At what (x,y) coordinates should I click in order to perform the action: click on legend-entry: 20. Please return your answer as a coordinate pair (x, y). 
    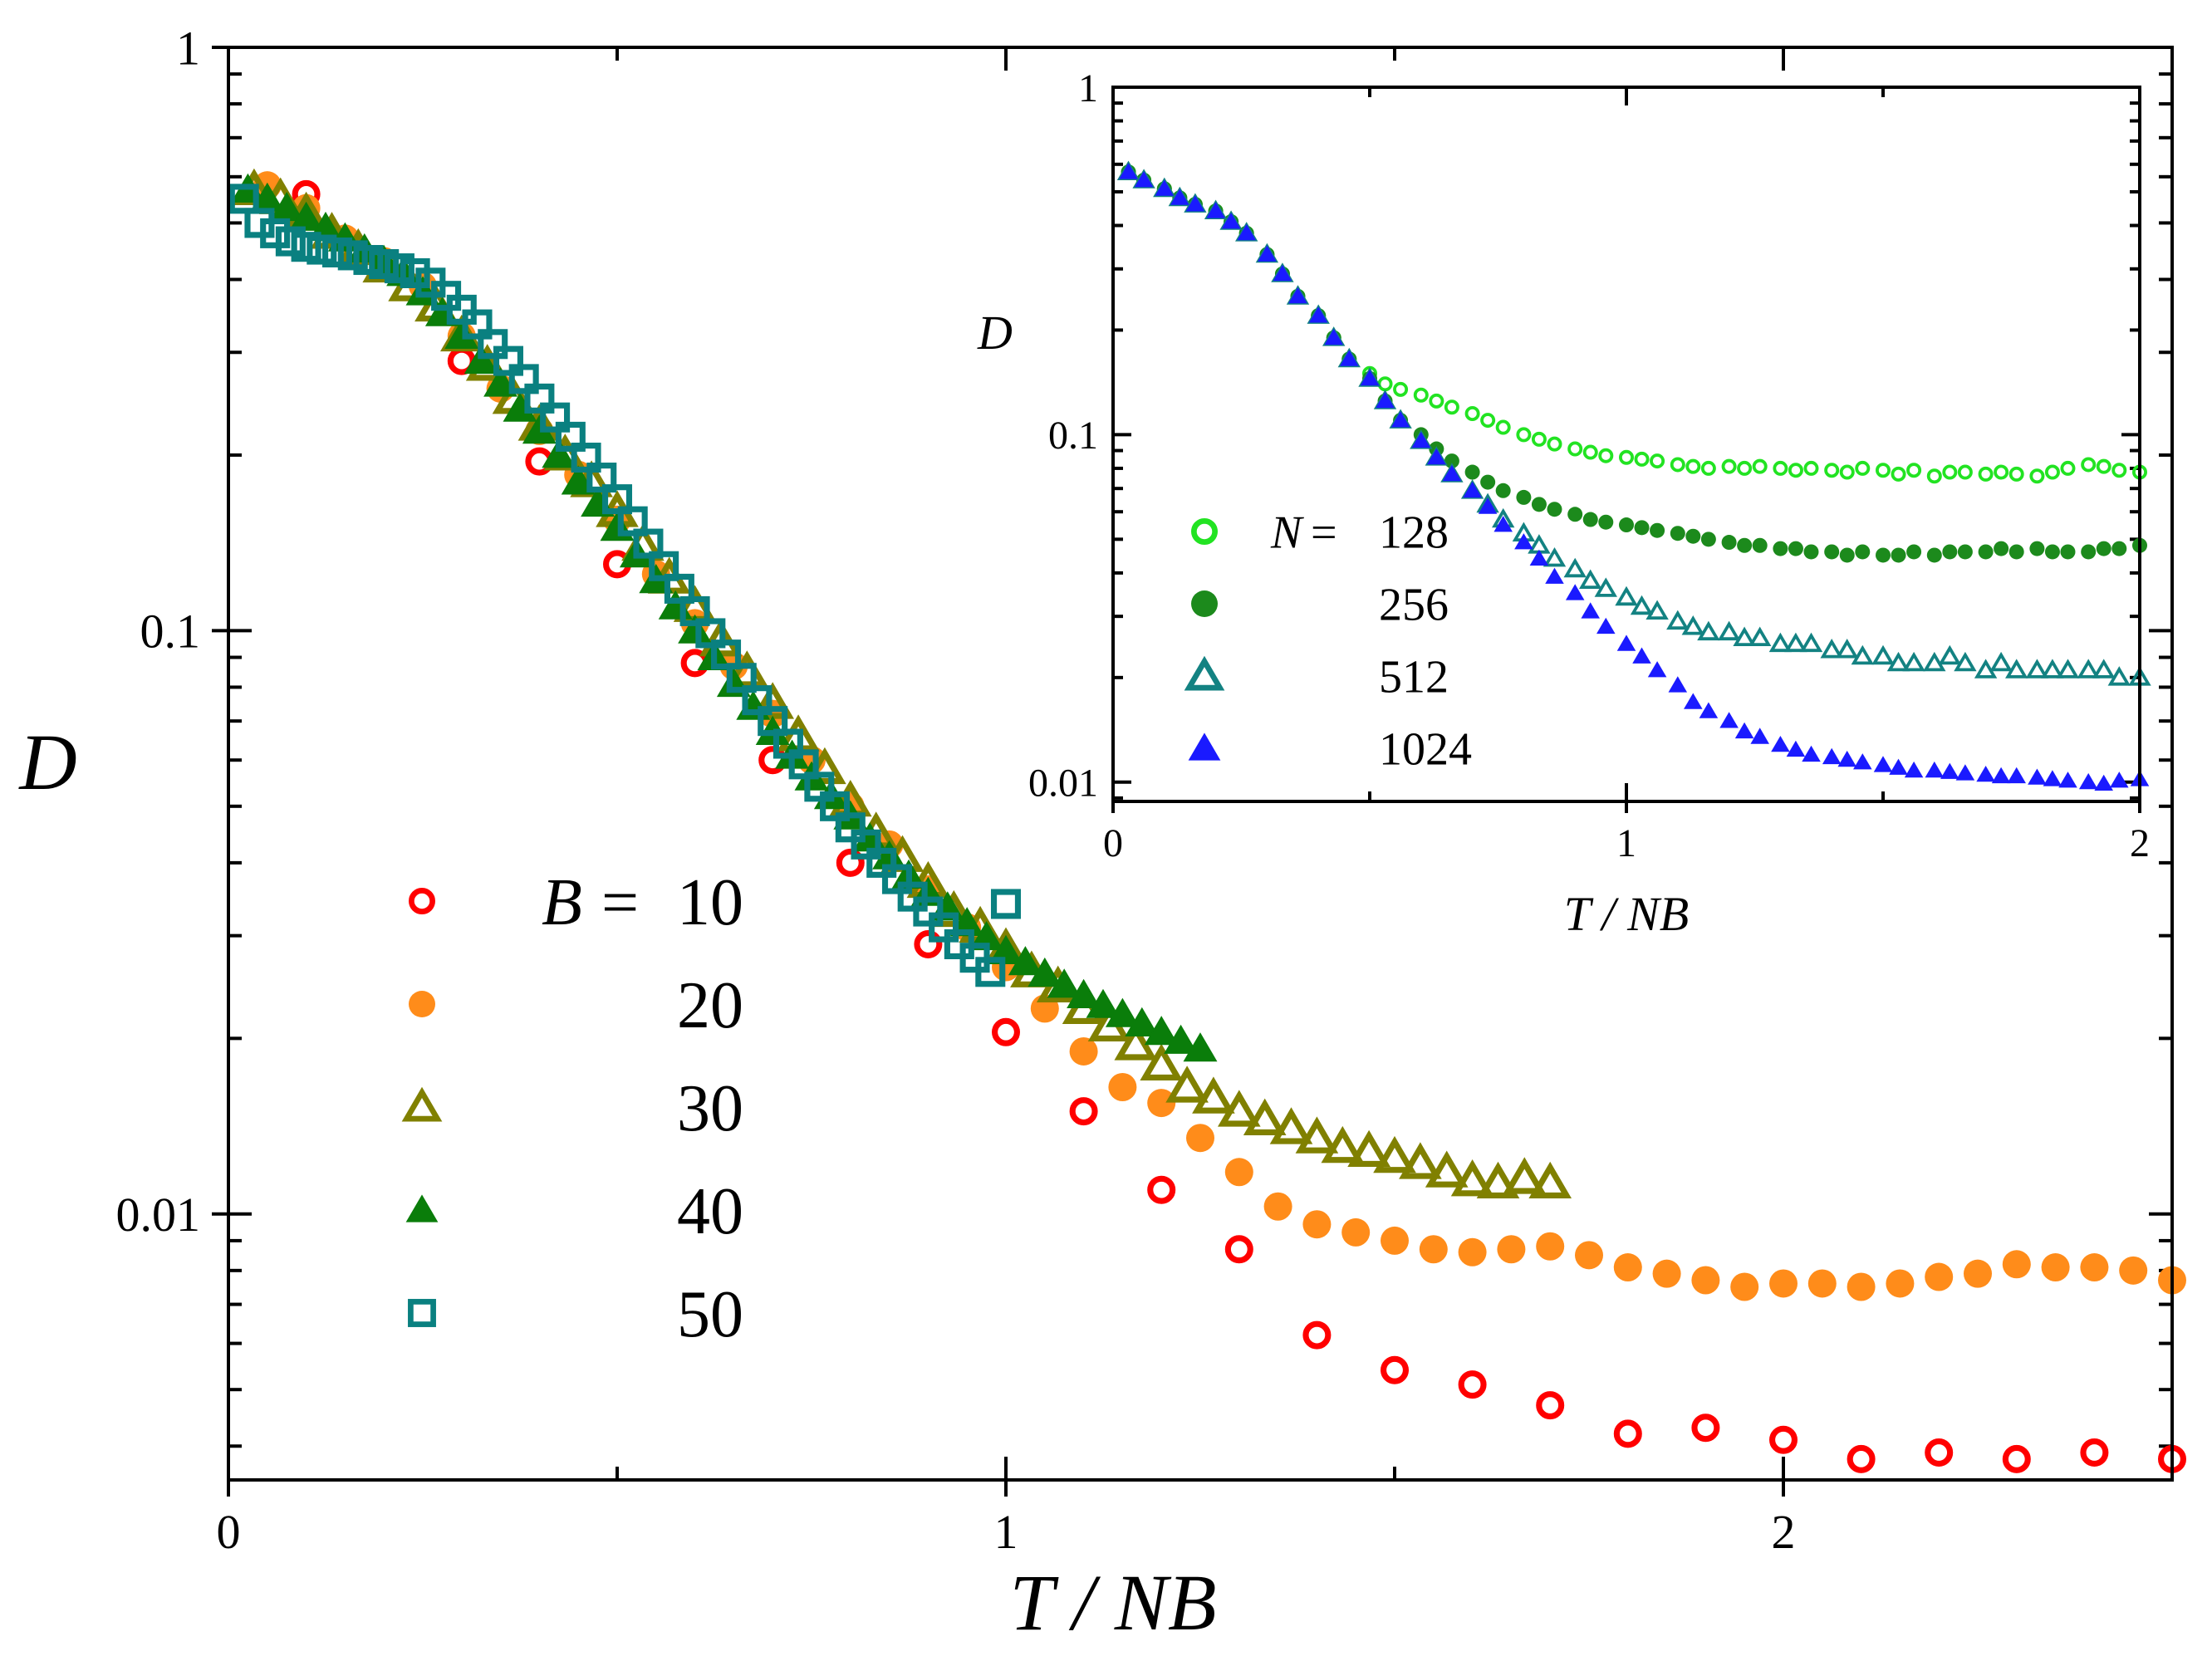
    Looking at the image, I should click on (576, 1005).